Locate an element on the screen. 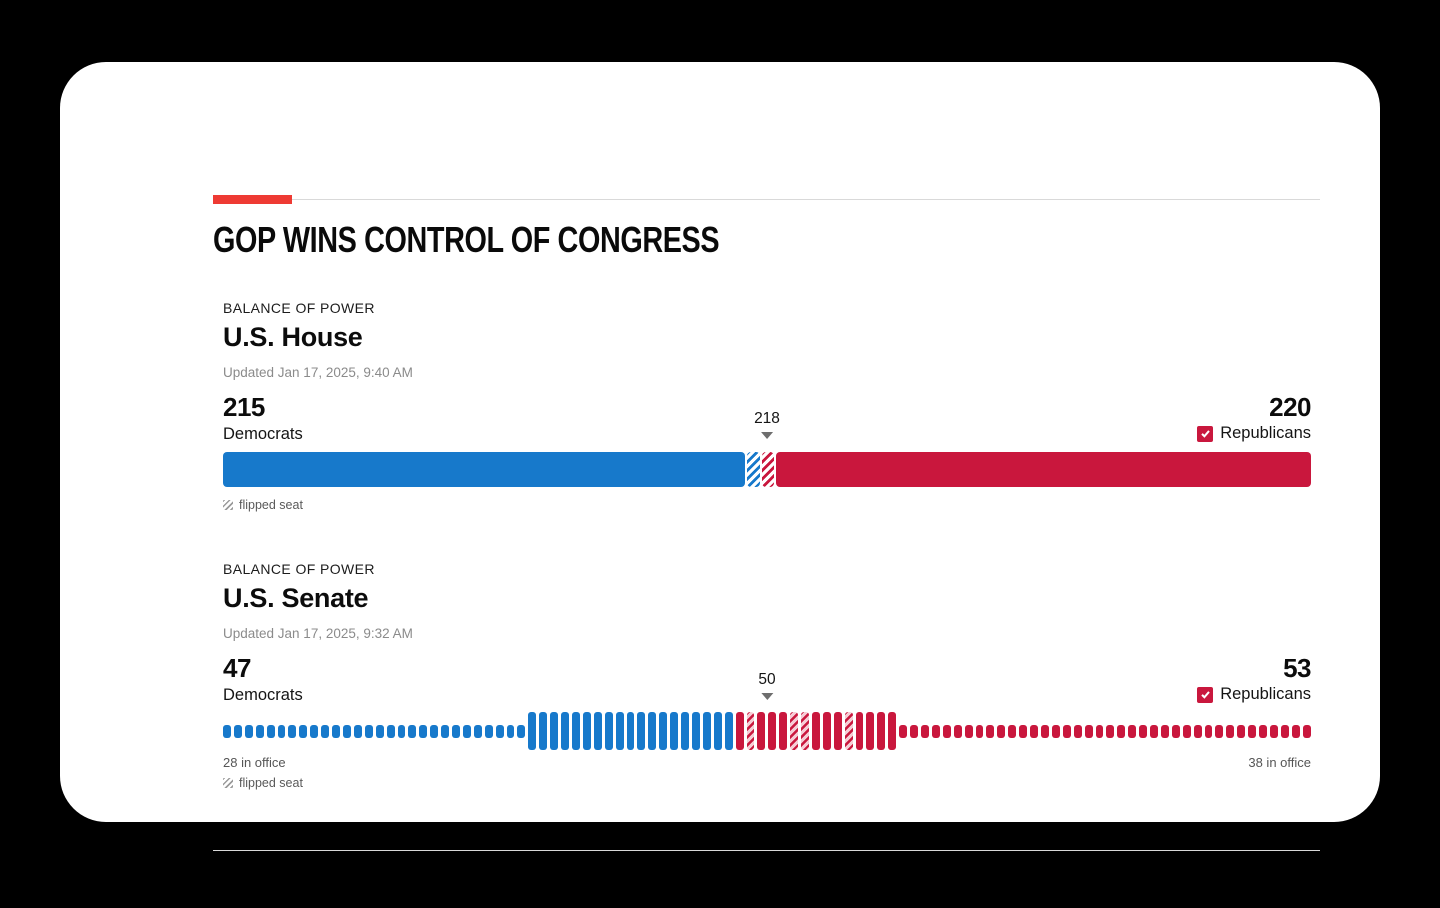 The width and height of the screenshot is (1440, 908). winner-checkmark-icon is located at coordinates (1205, 433).